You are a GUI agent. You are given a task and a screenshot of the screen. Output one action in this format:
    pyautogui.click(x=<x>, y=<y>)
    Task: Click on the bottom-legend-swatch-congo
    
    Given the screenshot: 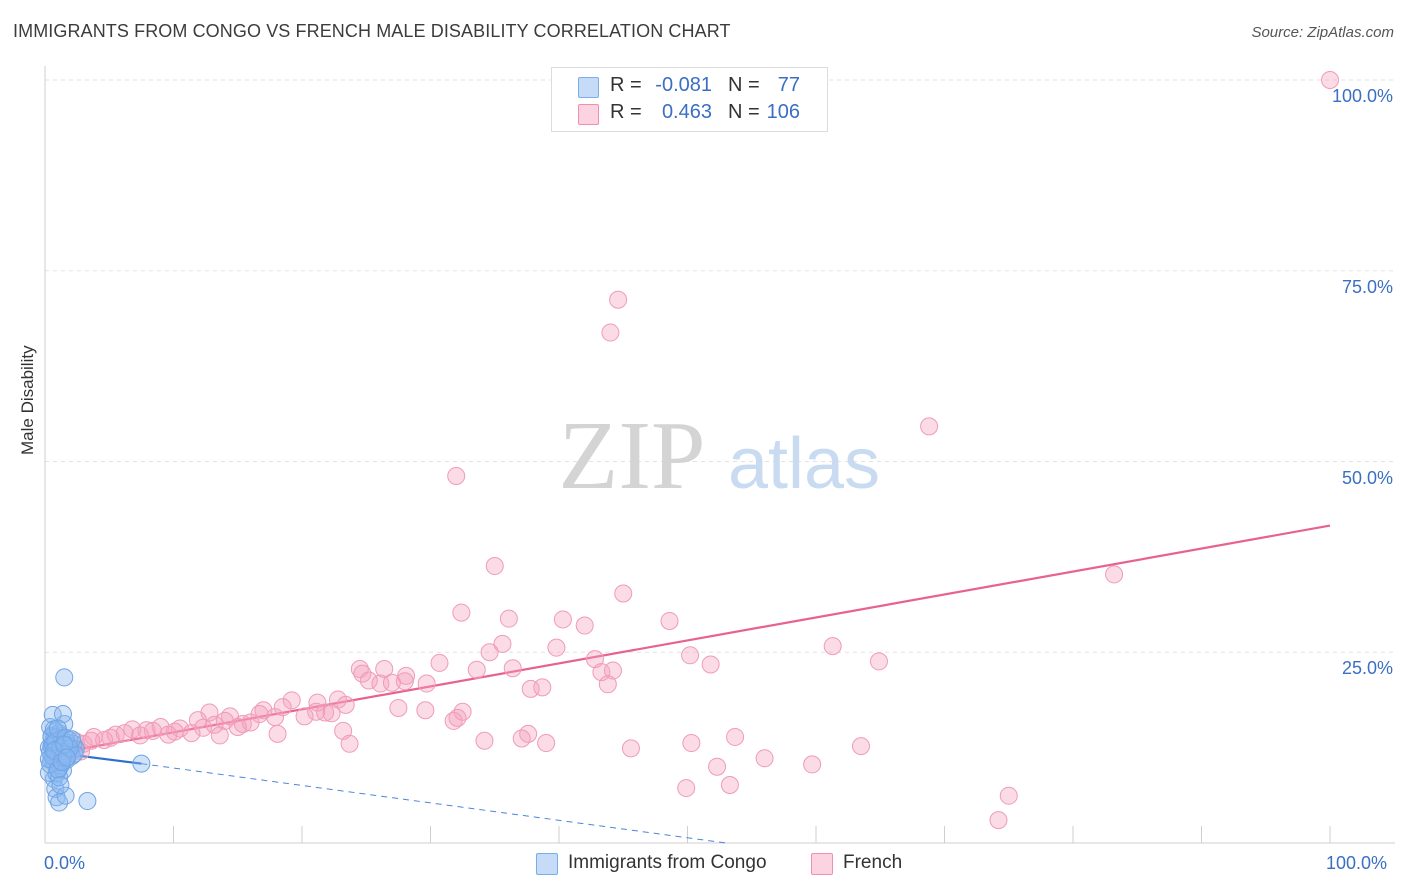 What is the action you would take?
    pyautogui.click(x=547, y=864)
    